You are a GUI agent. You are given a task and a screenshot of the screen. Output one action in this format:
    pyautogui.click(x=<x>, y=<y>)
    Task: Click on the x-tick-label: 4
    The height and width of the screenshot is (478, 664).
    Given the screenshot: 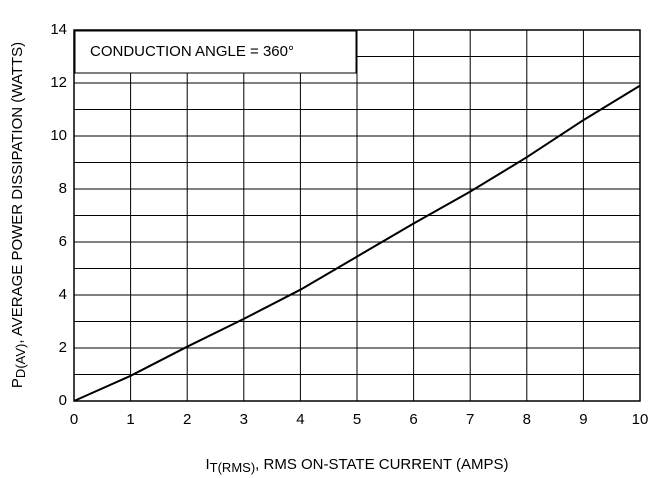 What is the action you would take?
    pyautogui.click(x=300, y=419)
    